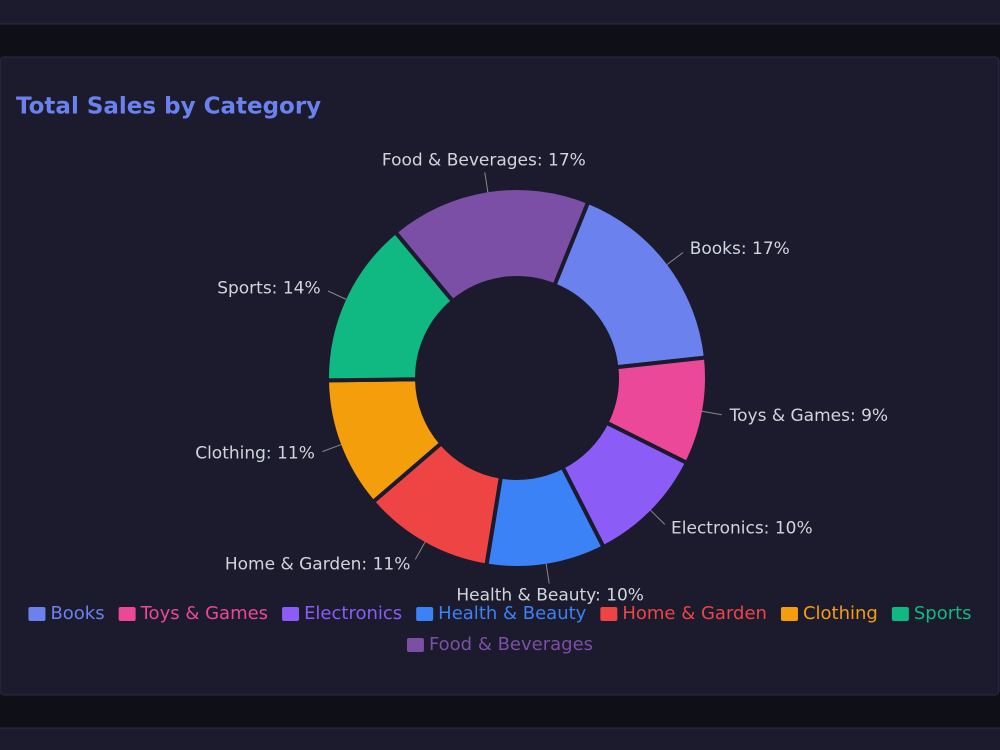  I want to click on legend-label: Clothing, so click(840, 613).